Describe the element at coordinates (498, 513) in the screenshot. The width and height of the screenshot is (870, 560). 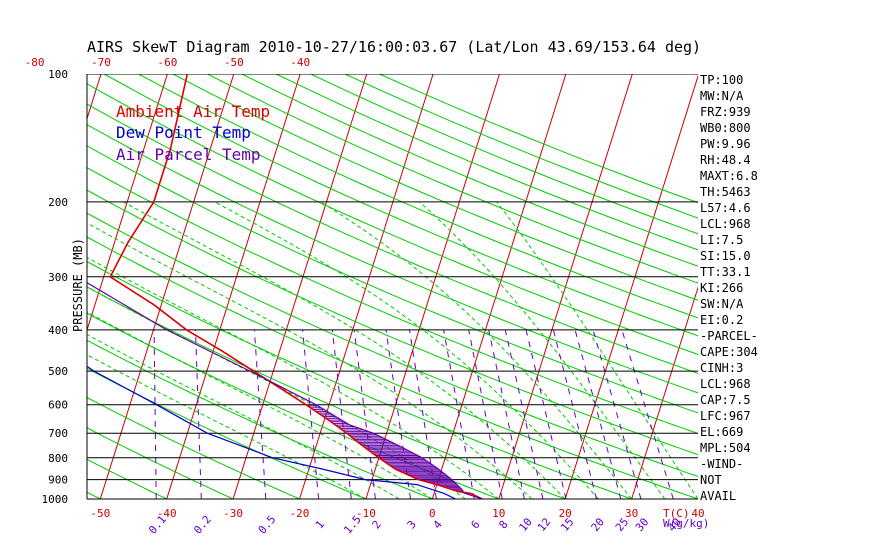
I see `bottom-tick-label: 10` at that location.